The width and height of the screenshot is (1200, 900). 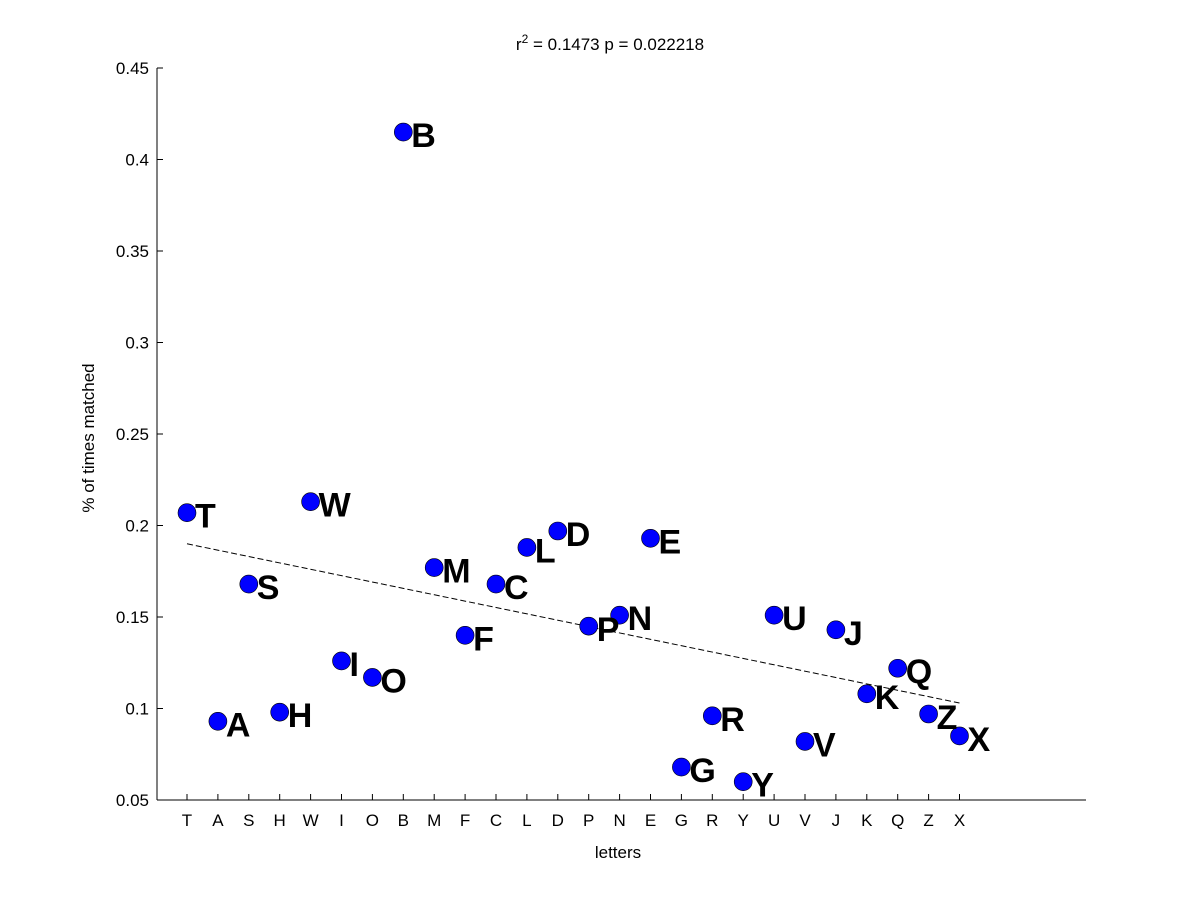 What do you see at coordinates (867, 694) in the screenshot?
I see `data-point-k` at bounding box center [867, 694].